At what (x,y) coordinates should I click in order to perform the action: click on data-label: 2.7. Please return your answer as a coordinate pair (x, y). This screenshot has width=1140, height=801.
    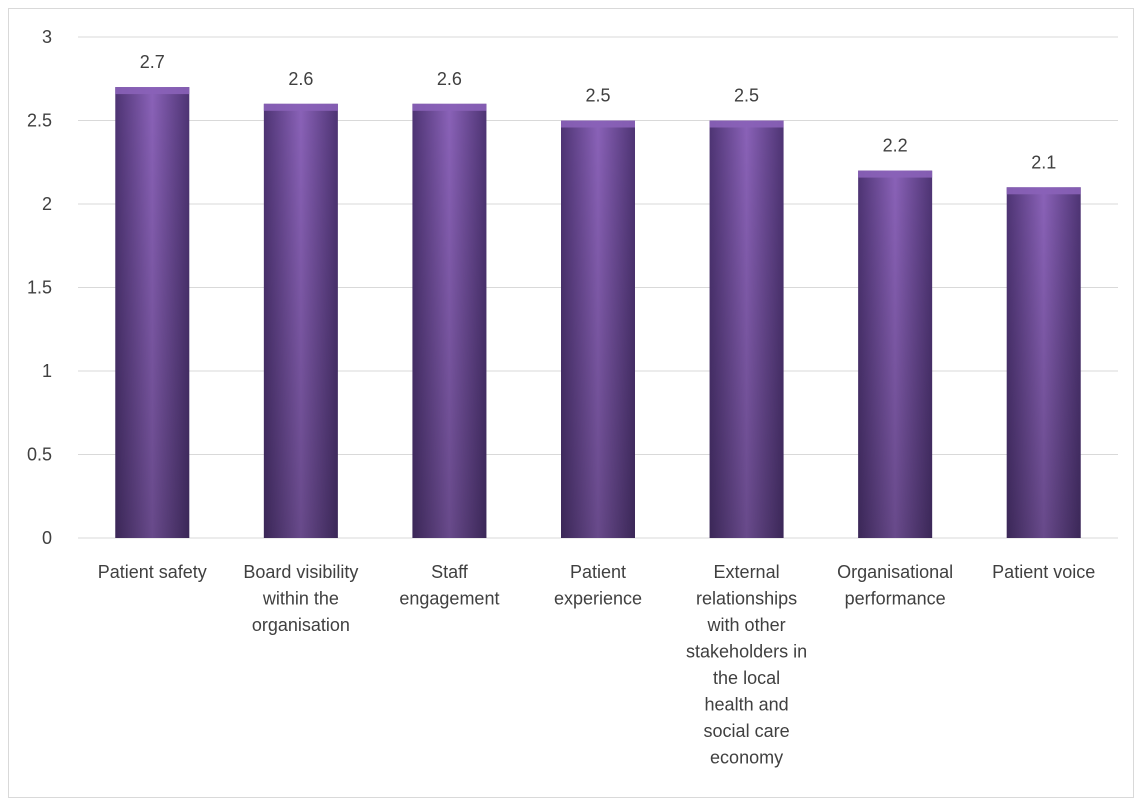
    Looking at the image, I should click on (152, 62).